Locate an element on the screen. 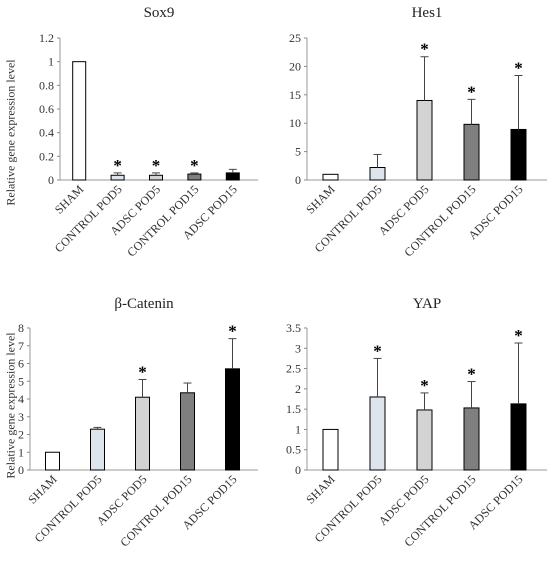 This screenshot has height=574, width=550. catenin-title: β-Catenin is located at coordinates (144, 304).